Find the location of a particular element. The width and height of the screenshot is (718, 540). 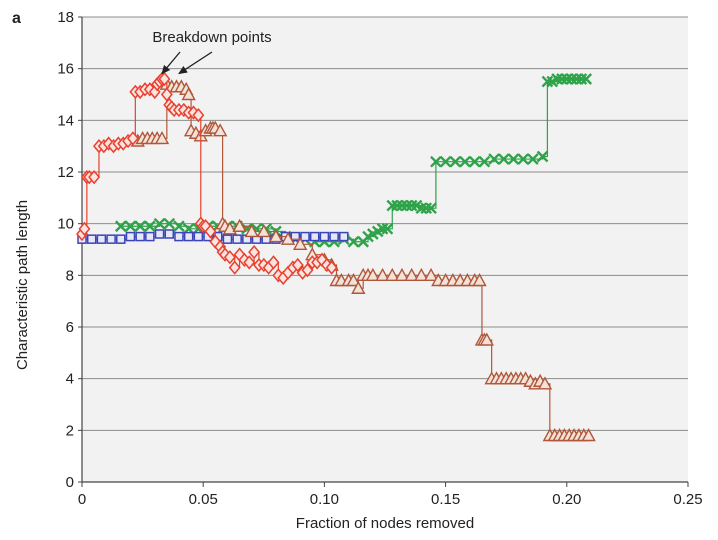

x-tick-labels: 0 0.05 0.10 0.15 0.20 0.25 is located at coordinates (390, 499).